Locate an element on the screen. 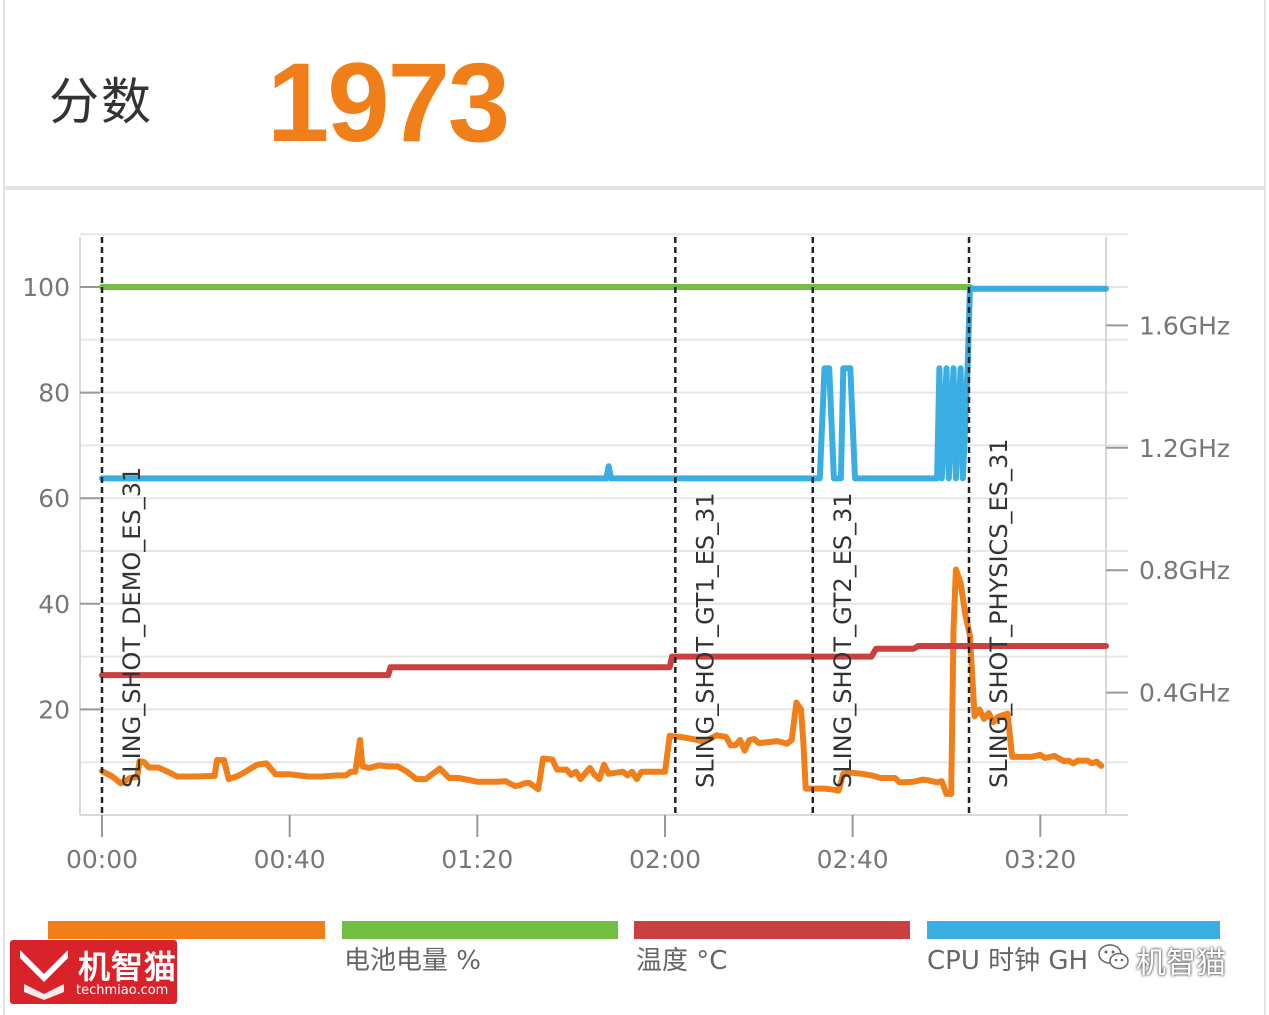 Image resolution: width=1269 pixels, height=1015 pixels. wechat-icon is located at coordinates (1113, 957).